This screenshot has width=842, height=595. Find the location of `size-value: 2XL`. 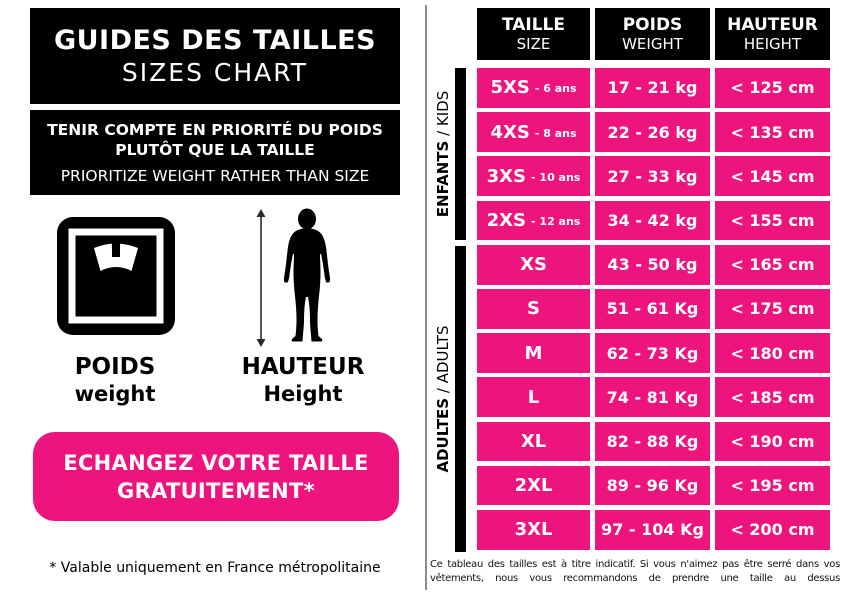

size-value: 2XL is located at coordinates (533, 486).